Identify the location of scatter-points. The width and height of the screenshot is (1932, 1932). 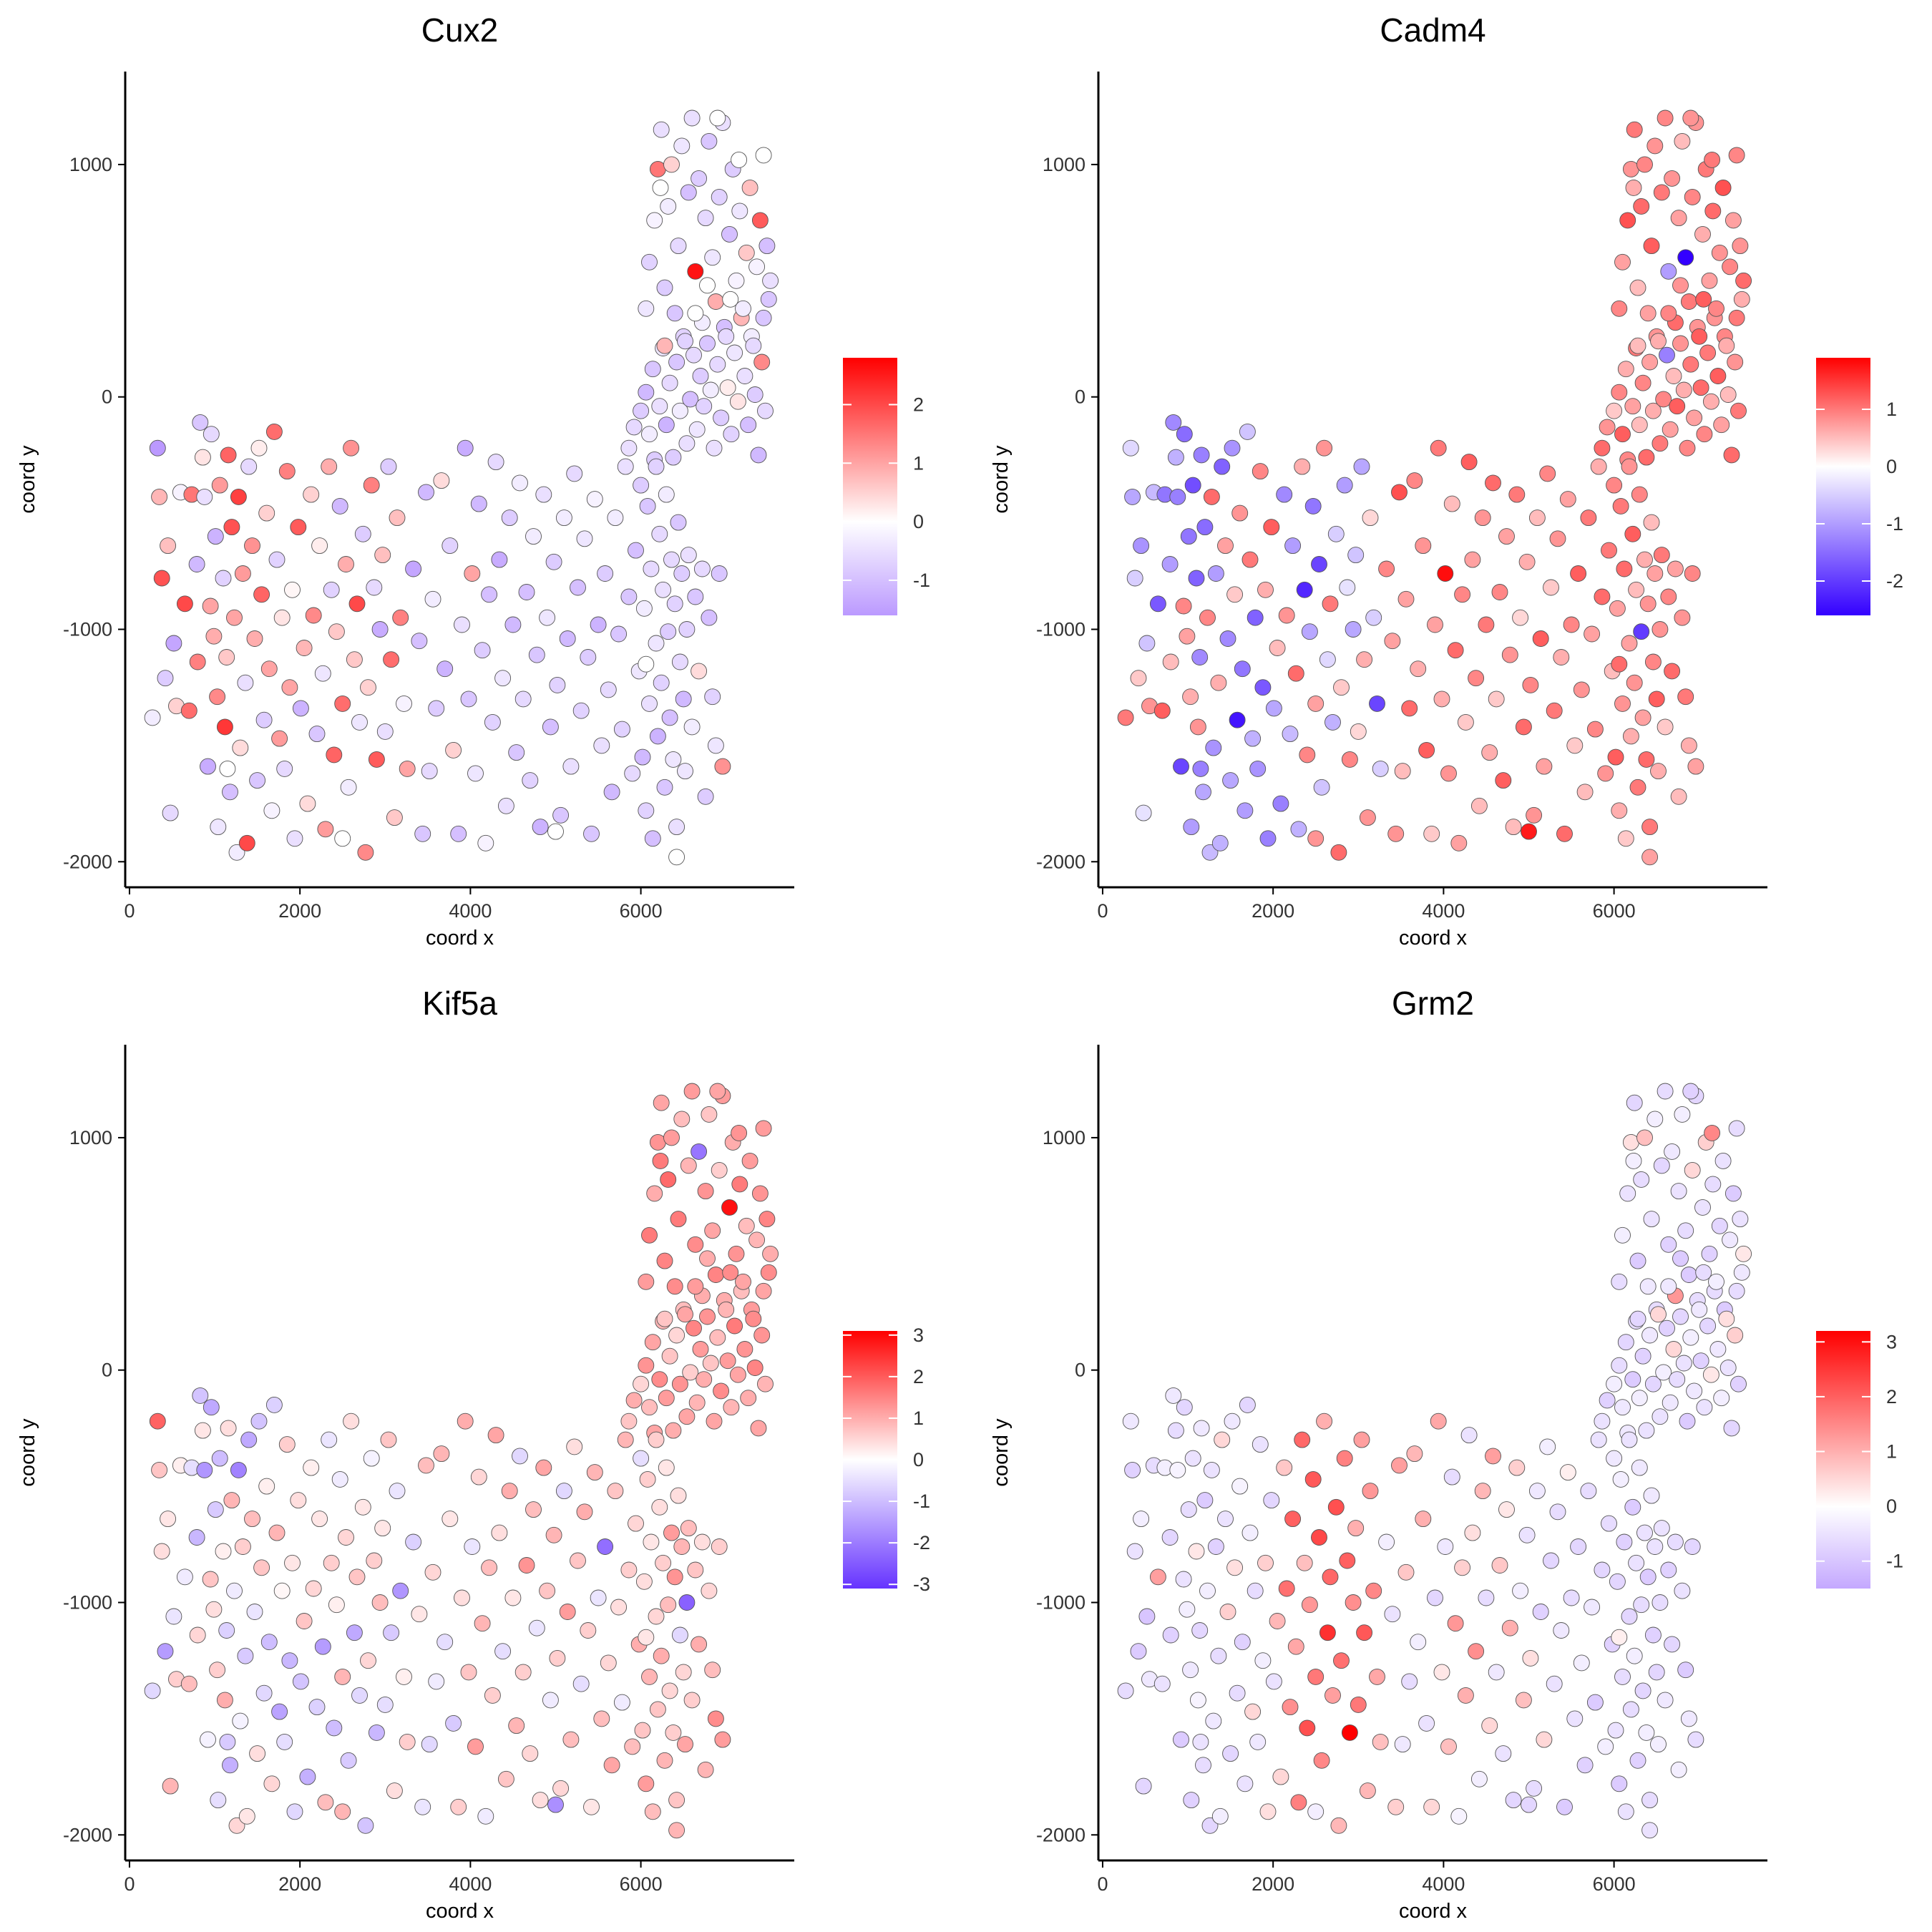
(461, 1461).